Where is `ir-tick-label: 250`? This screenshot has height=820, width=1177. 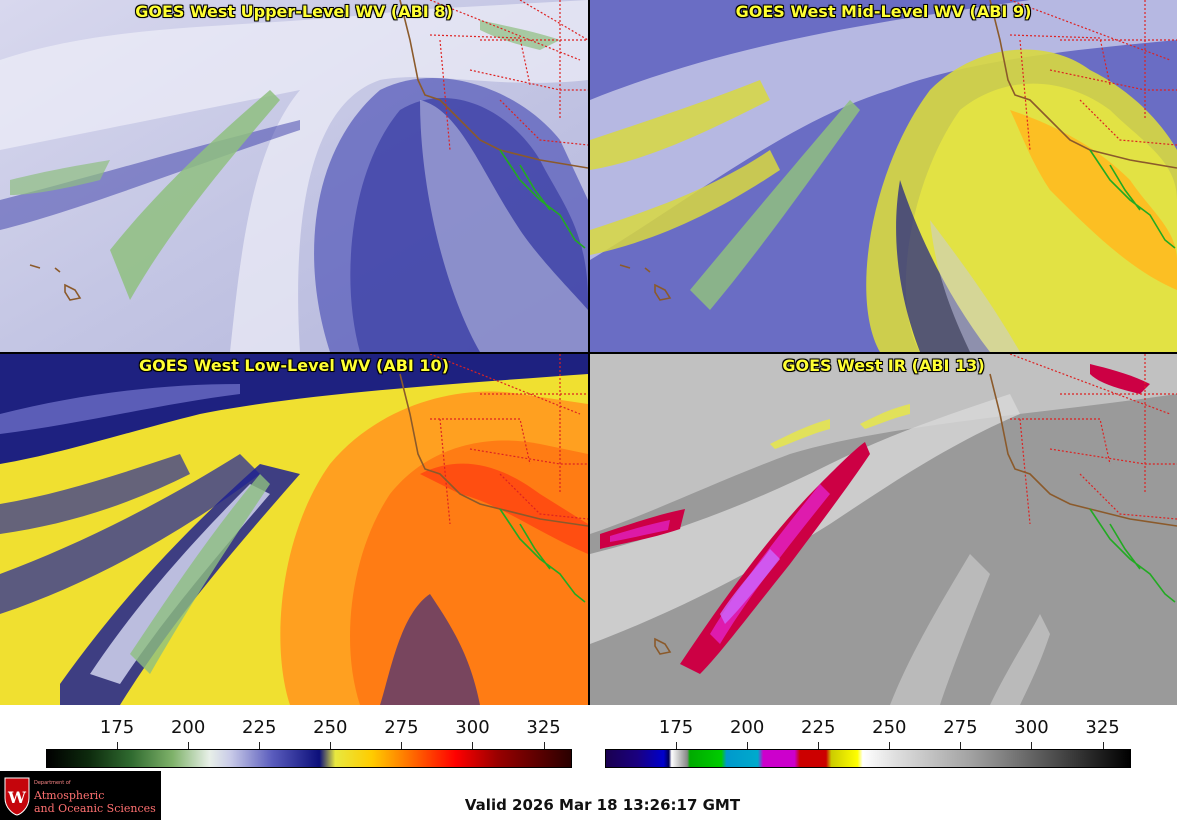 ir-tick-label: 250 is located at coordinates (889, 727).